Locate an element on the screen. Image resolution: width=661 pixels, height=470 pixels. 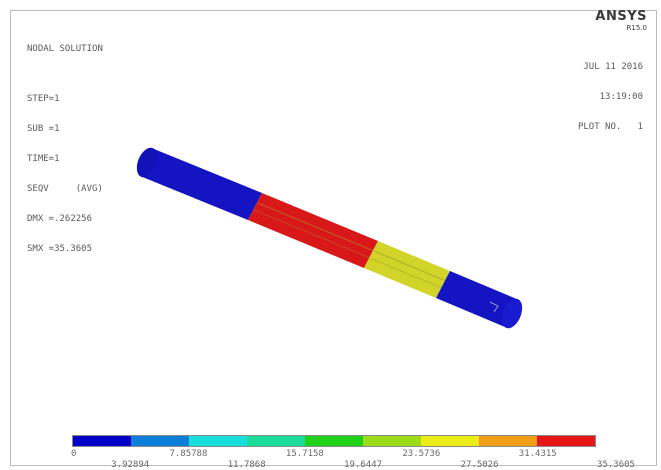
legend-label: 35.3605 is located at coordinates (616, 465).